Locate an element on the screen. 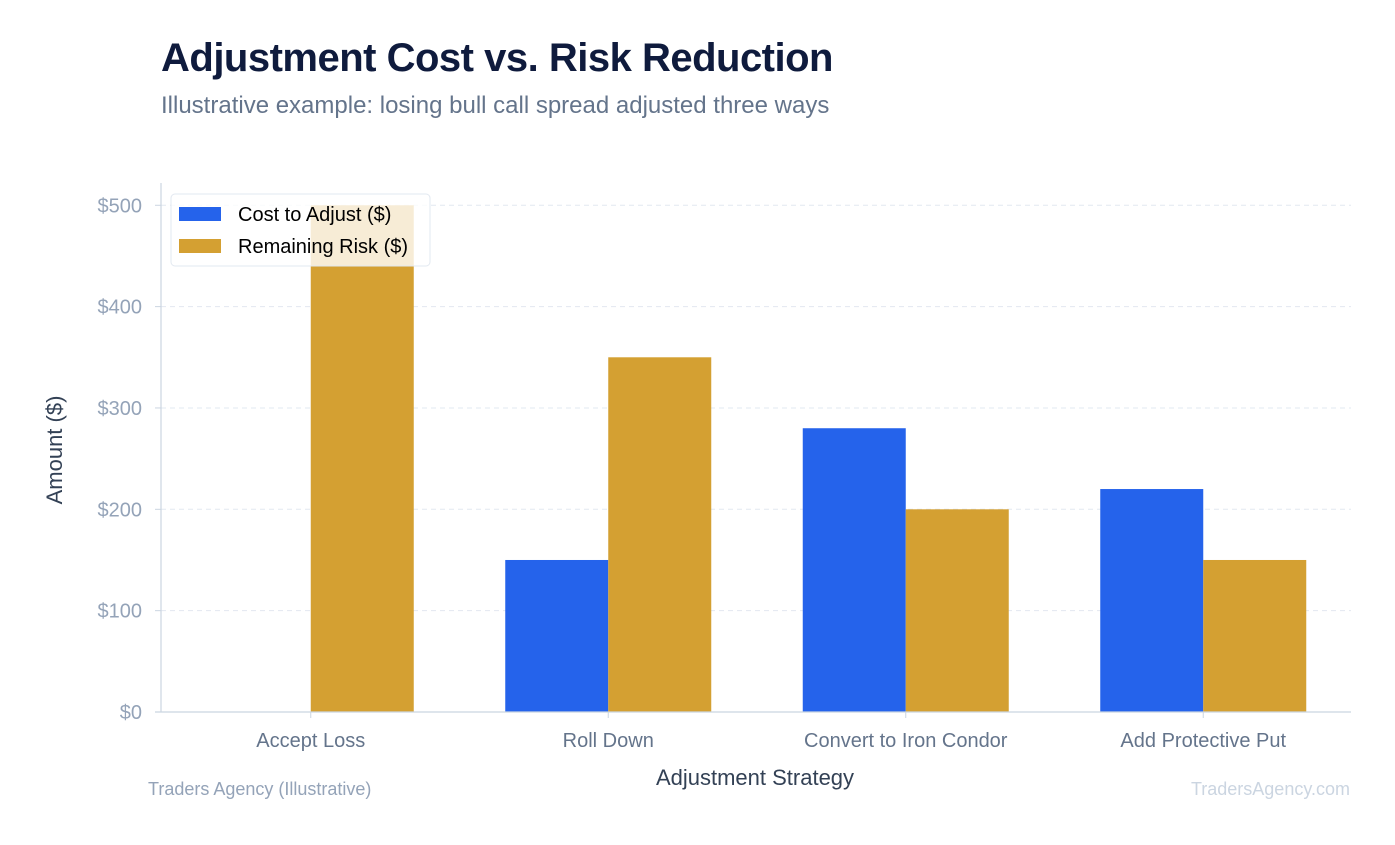  y-axis-title: Amount ($) is located at coordinates (54, 450).